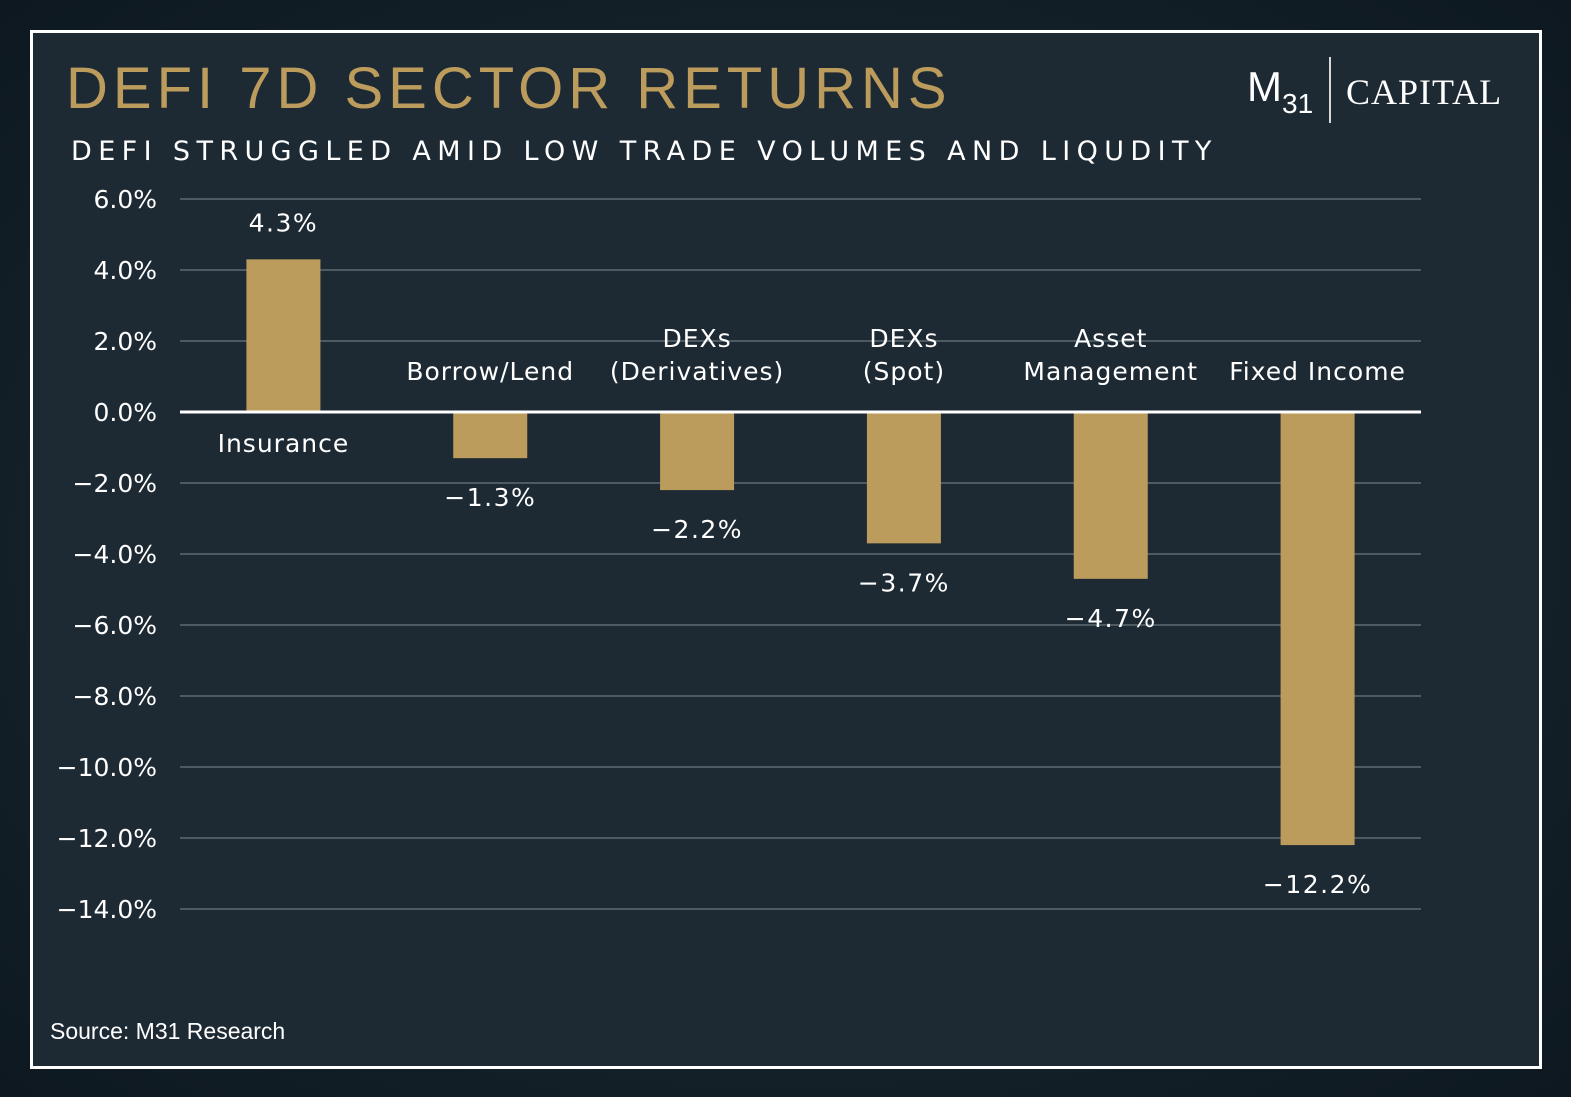 The image size is (1571, 1097). I want to click on logo-subscript: 31, so click(1298, 103).